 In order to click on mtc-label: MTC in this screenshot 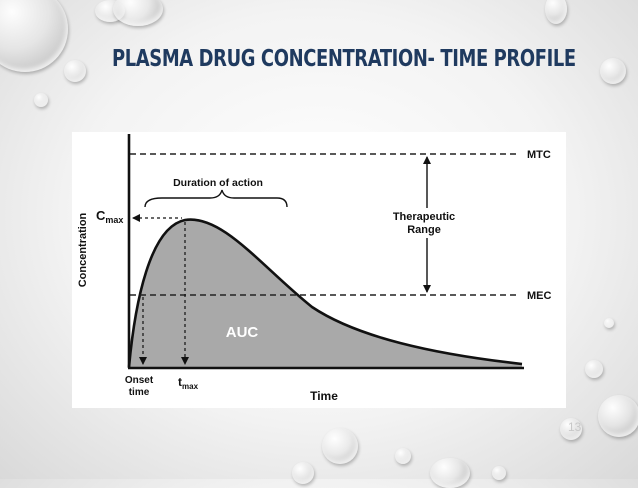, I will do `click(539, 155)`.